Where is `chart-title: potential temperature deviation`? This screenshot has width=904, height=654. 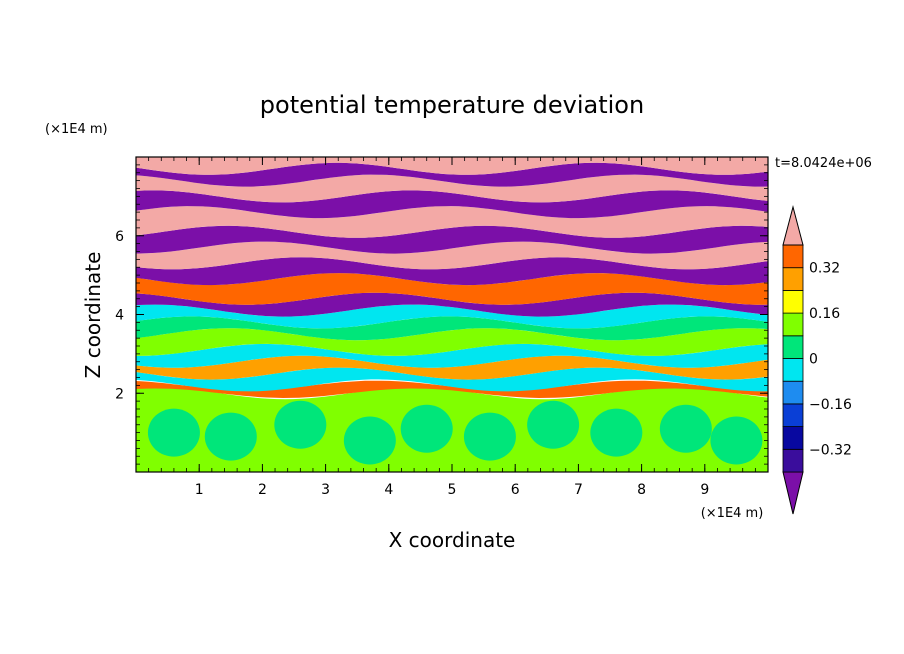
chart-title: potential temperature deviation is located at coordinates (452, 105).